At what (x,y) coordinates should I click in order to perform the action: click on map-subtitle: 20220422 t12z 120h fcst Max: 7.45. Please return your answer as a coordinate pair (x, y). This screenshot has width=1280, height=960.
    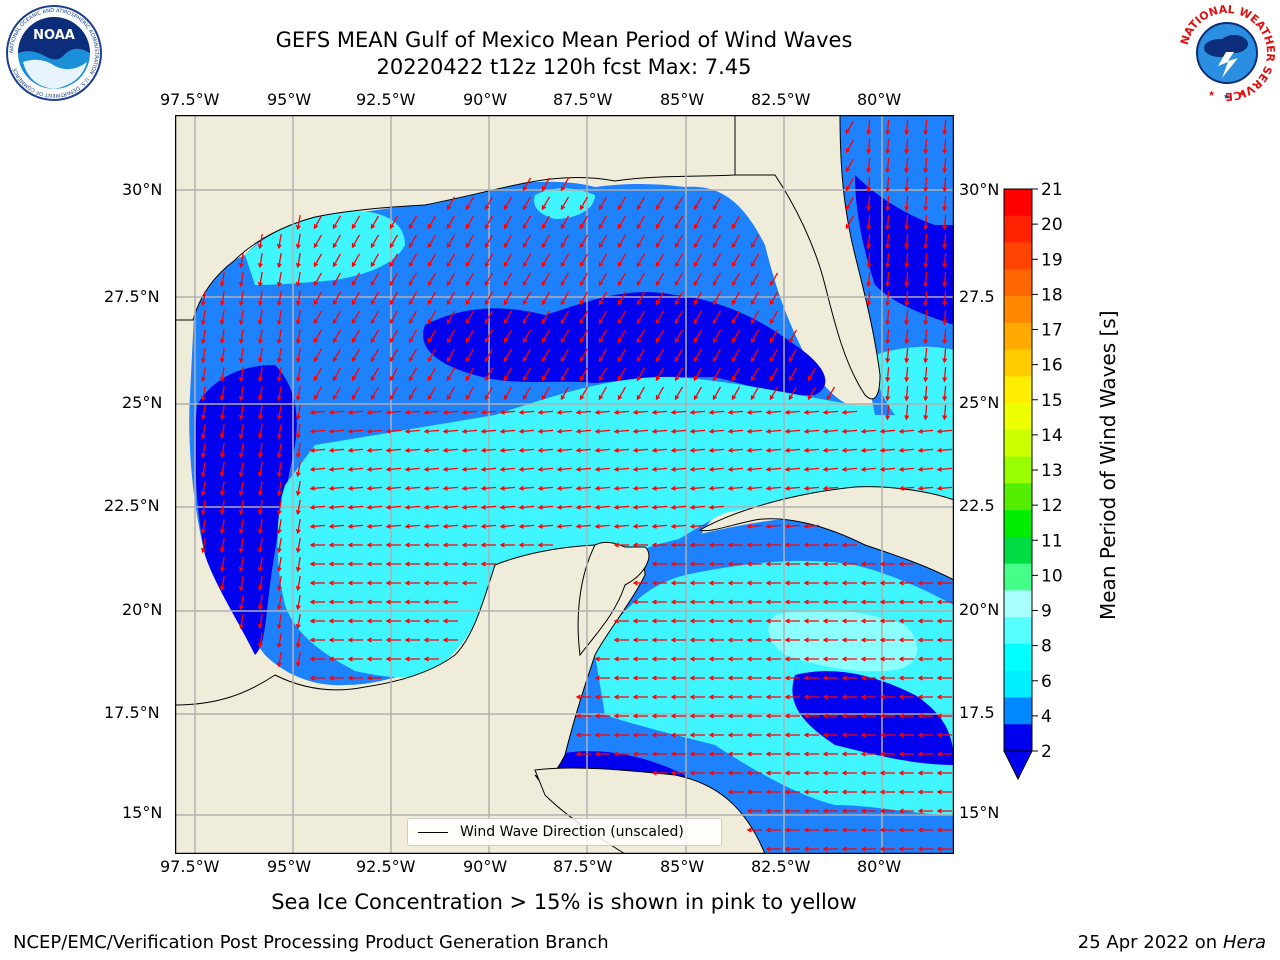
    Looking at the image, I should click on (564, 67).